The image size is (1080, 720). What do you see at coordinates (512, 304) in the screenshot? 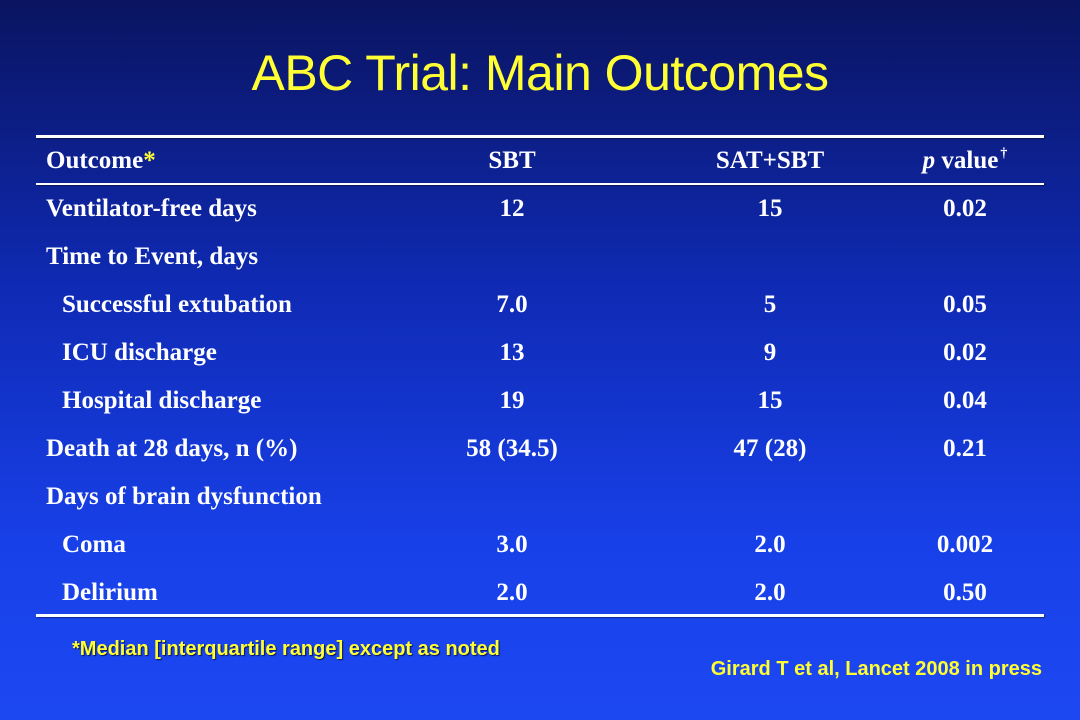
I see `row-sbt: 7.0` at bounding box center [512, 304].